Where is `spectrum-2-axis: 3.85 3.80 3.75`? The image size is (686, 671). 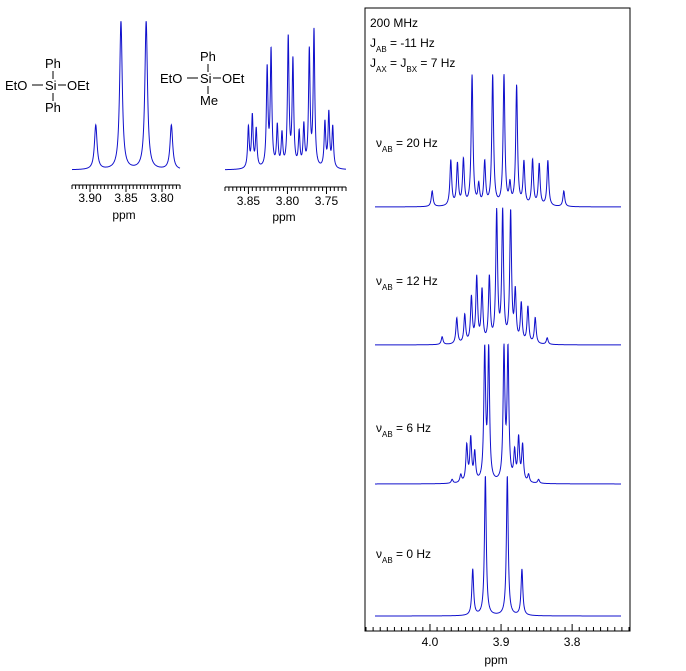
spectrum-2-axis: 3.85 3.80 3.75 is located at coordinates (285, 197).